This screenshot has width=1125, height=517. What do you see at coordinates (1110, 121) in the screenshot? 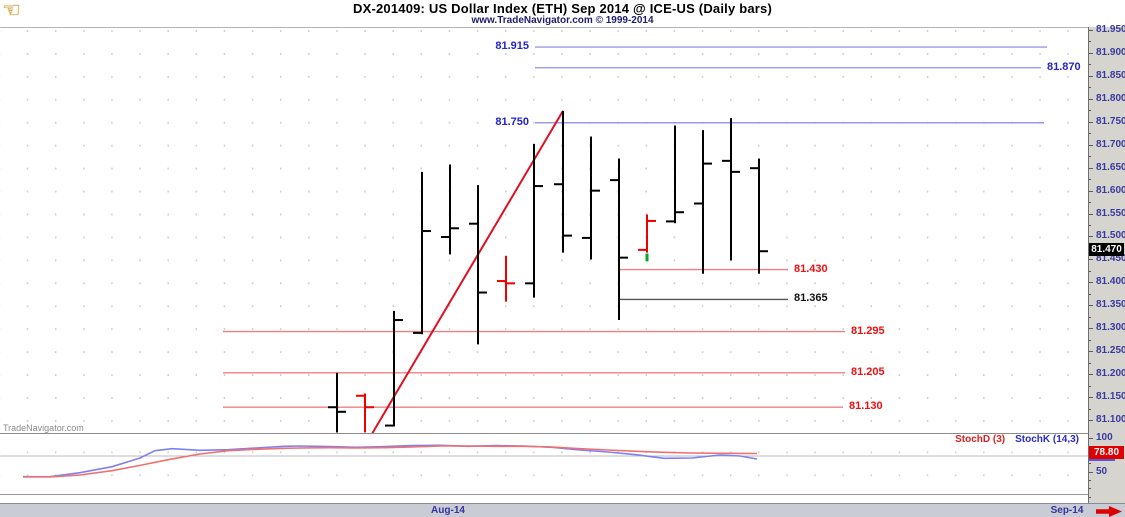
I see `price-axis-label-81.750: 81.750` at bounding box center [1110, 121].